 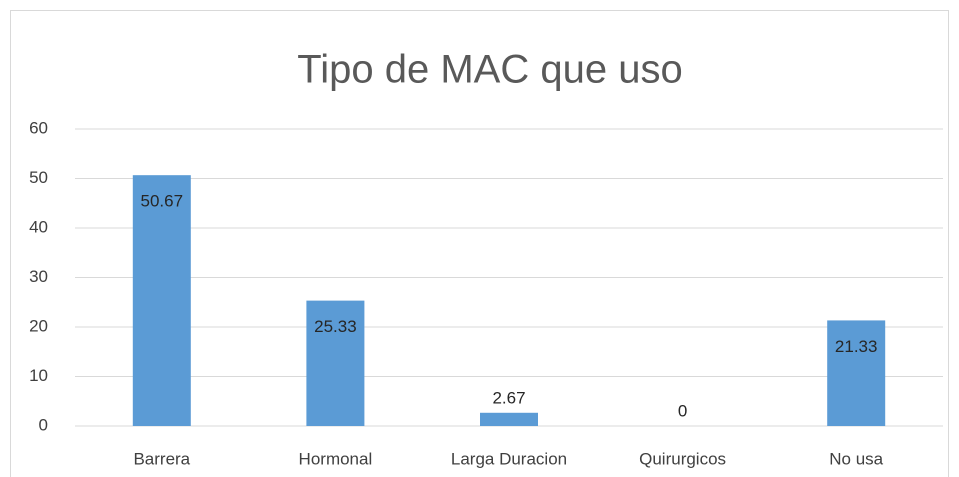 I want to click on y-tick-label: 20, so click(x=38, y=325).